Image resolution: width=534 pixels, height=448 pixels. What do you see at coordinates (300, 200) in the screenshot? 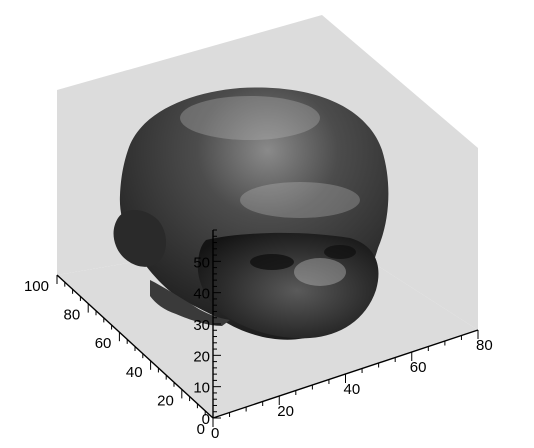
I see `highlight-forehead` at bounding box center [300, 200].